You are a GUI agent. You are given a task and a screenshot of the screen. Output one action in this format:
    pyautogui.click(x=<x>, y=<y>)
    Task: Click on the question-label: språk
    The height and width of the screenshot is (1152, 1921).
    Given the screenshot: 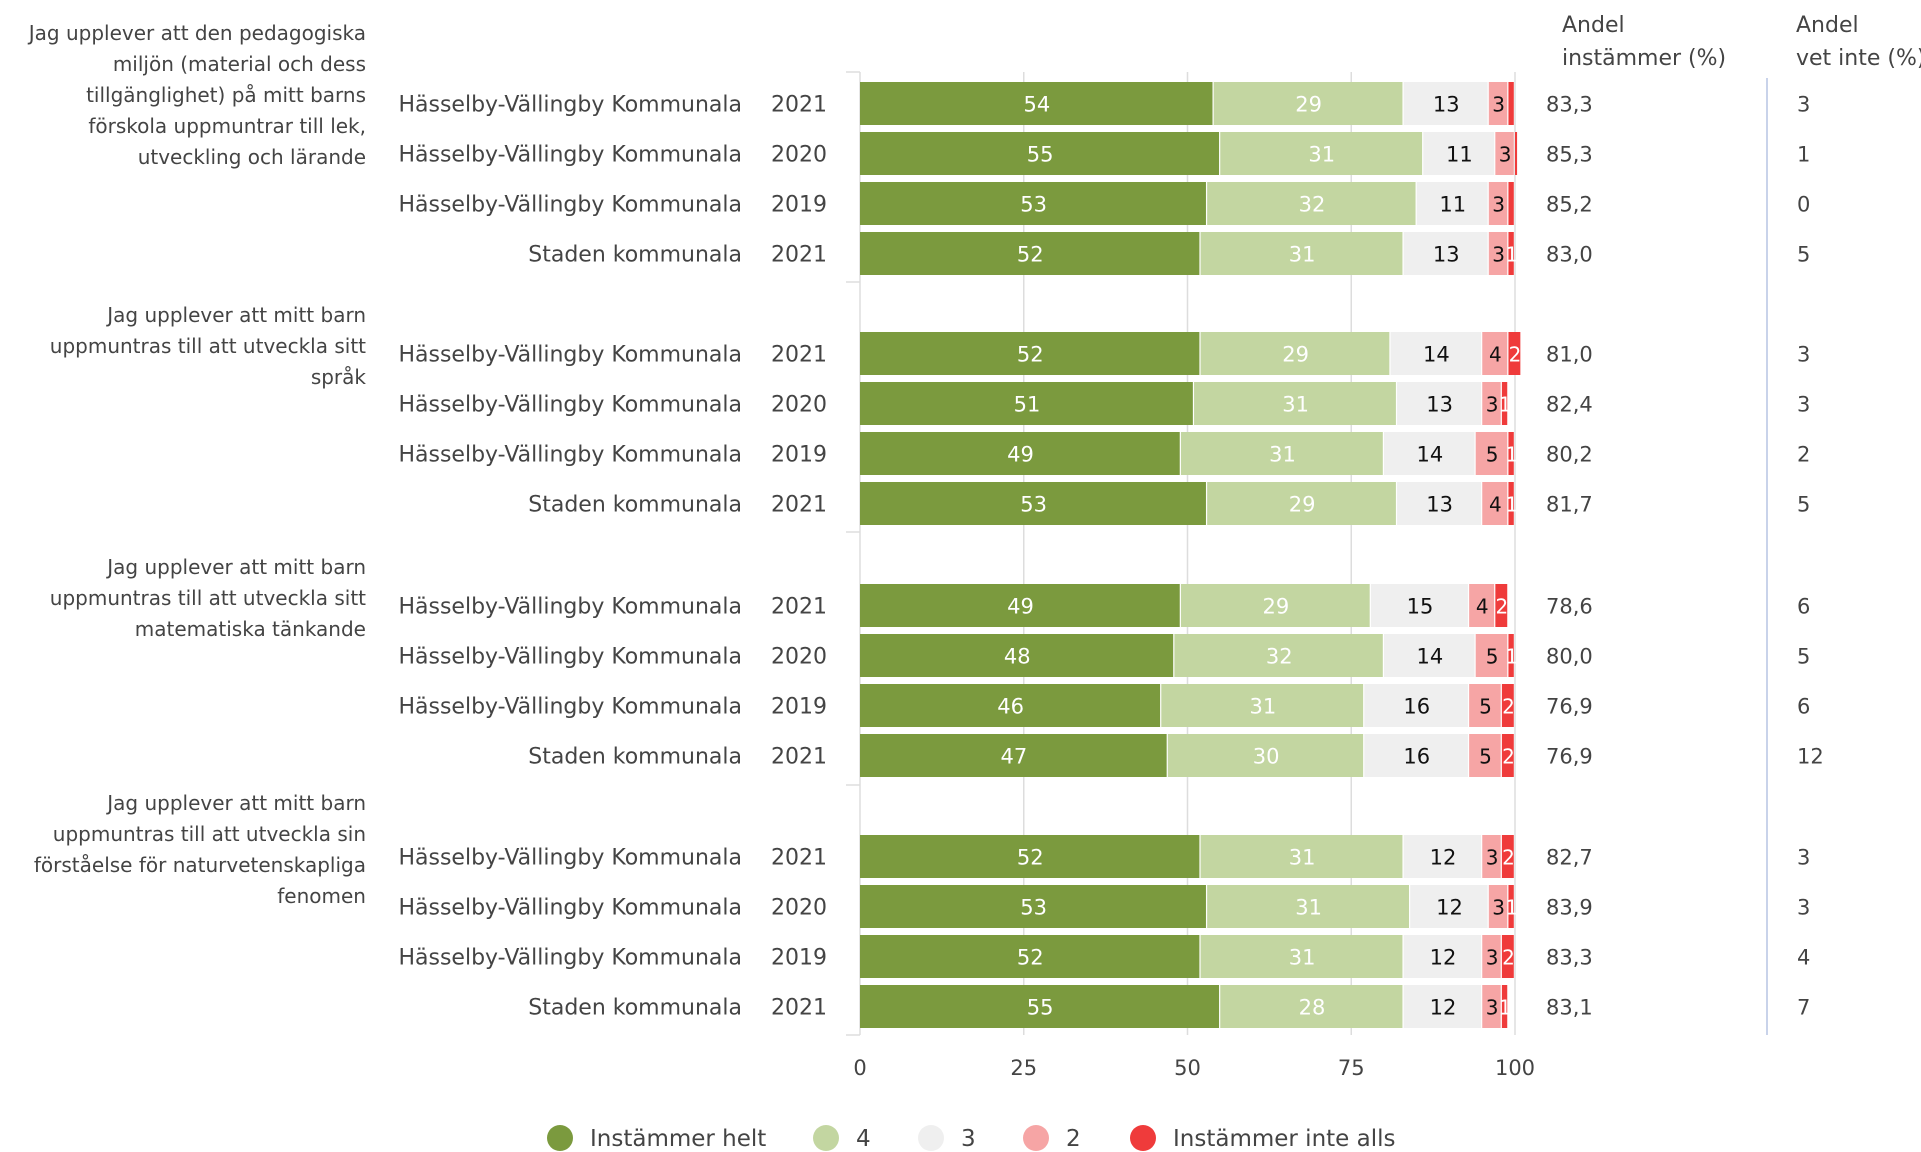 What is the action you would take?
    pyautogui.click(x=339, y=377)
    